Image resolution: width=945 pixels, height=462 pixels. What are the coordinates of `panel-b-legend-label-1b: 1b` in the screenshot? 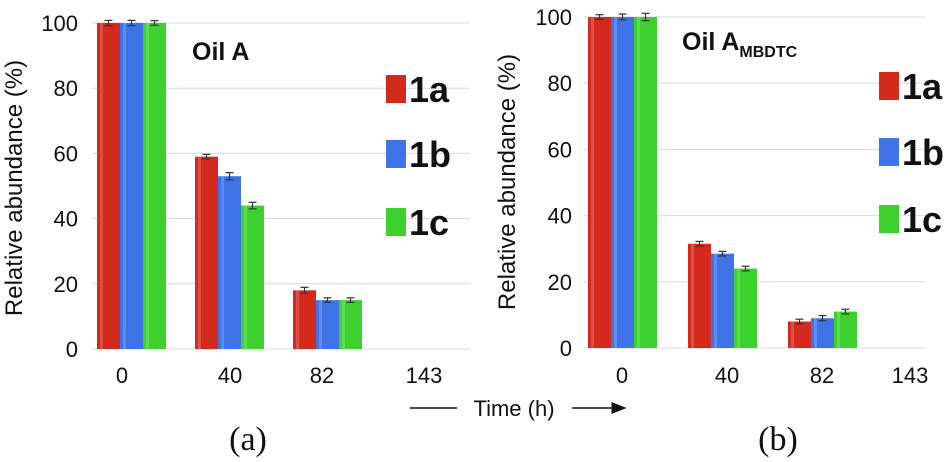 It's located at (923, 152).